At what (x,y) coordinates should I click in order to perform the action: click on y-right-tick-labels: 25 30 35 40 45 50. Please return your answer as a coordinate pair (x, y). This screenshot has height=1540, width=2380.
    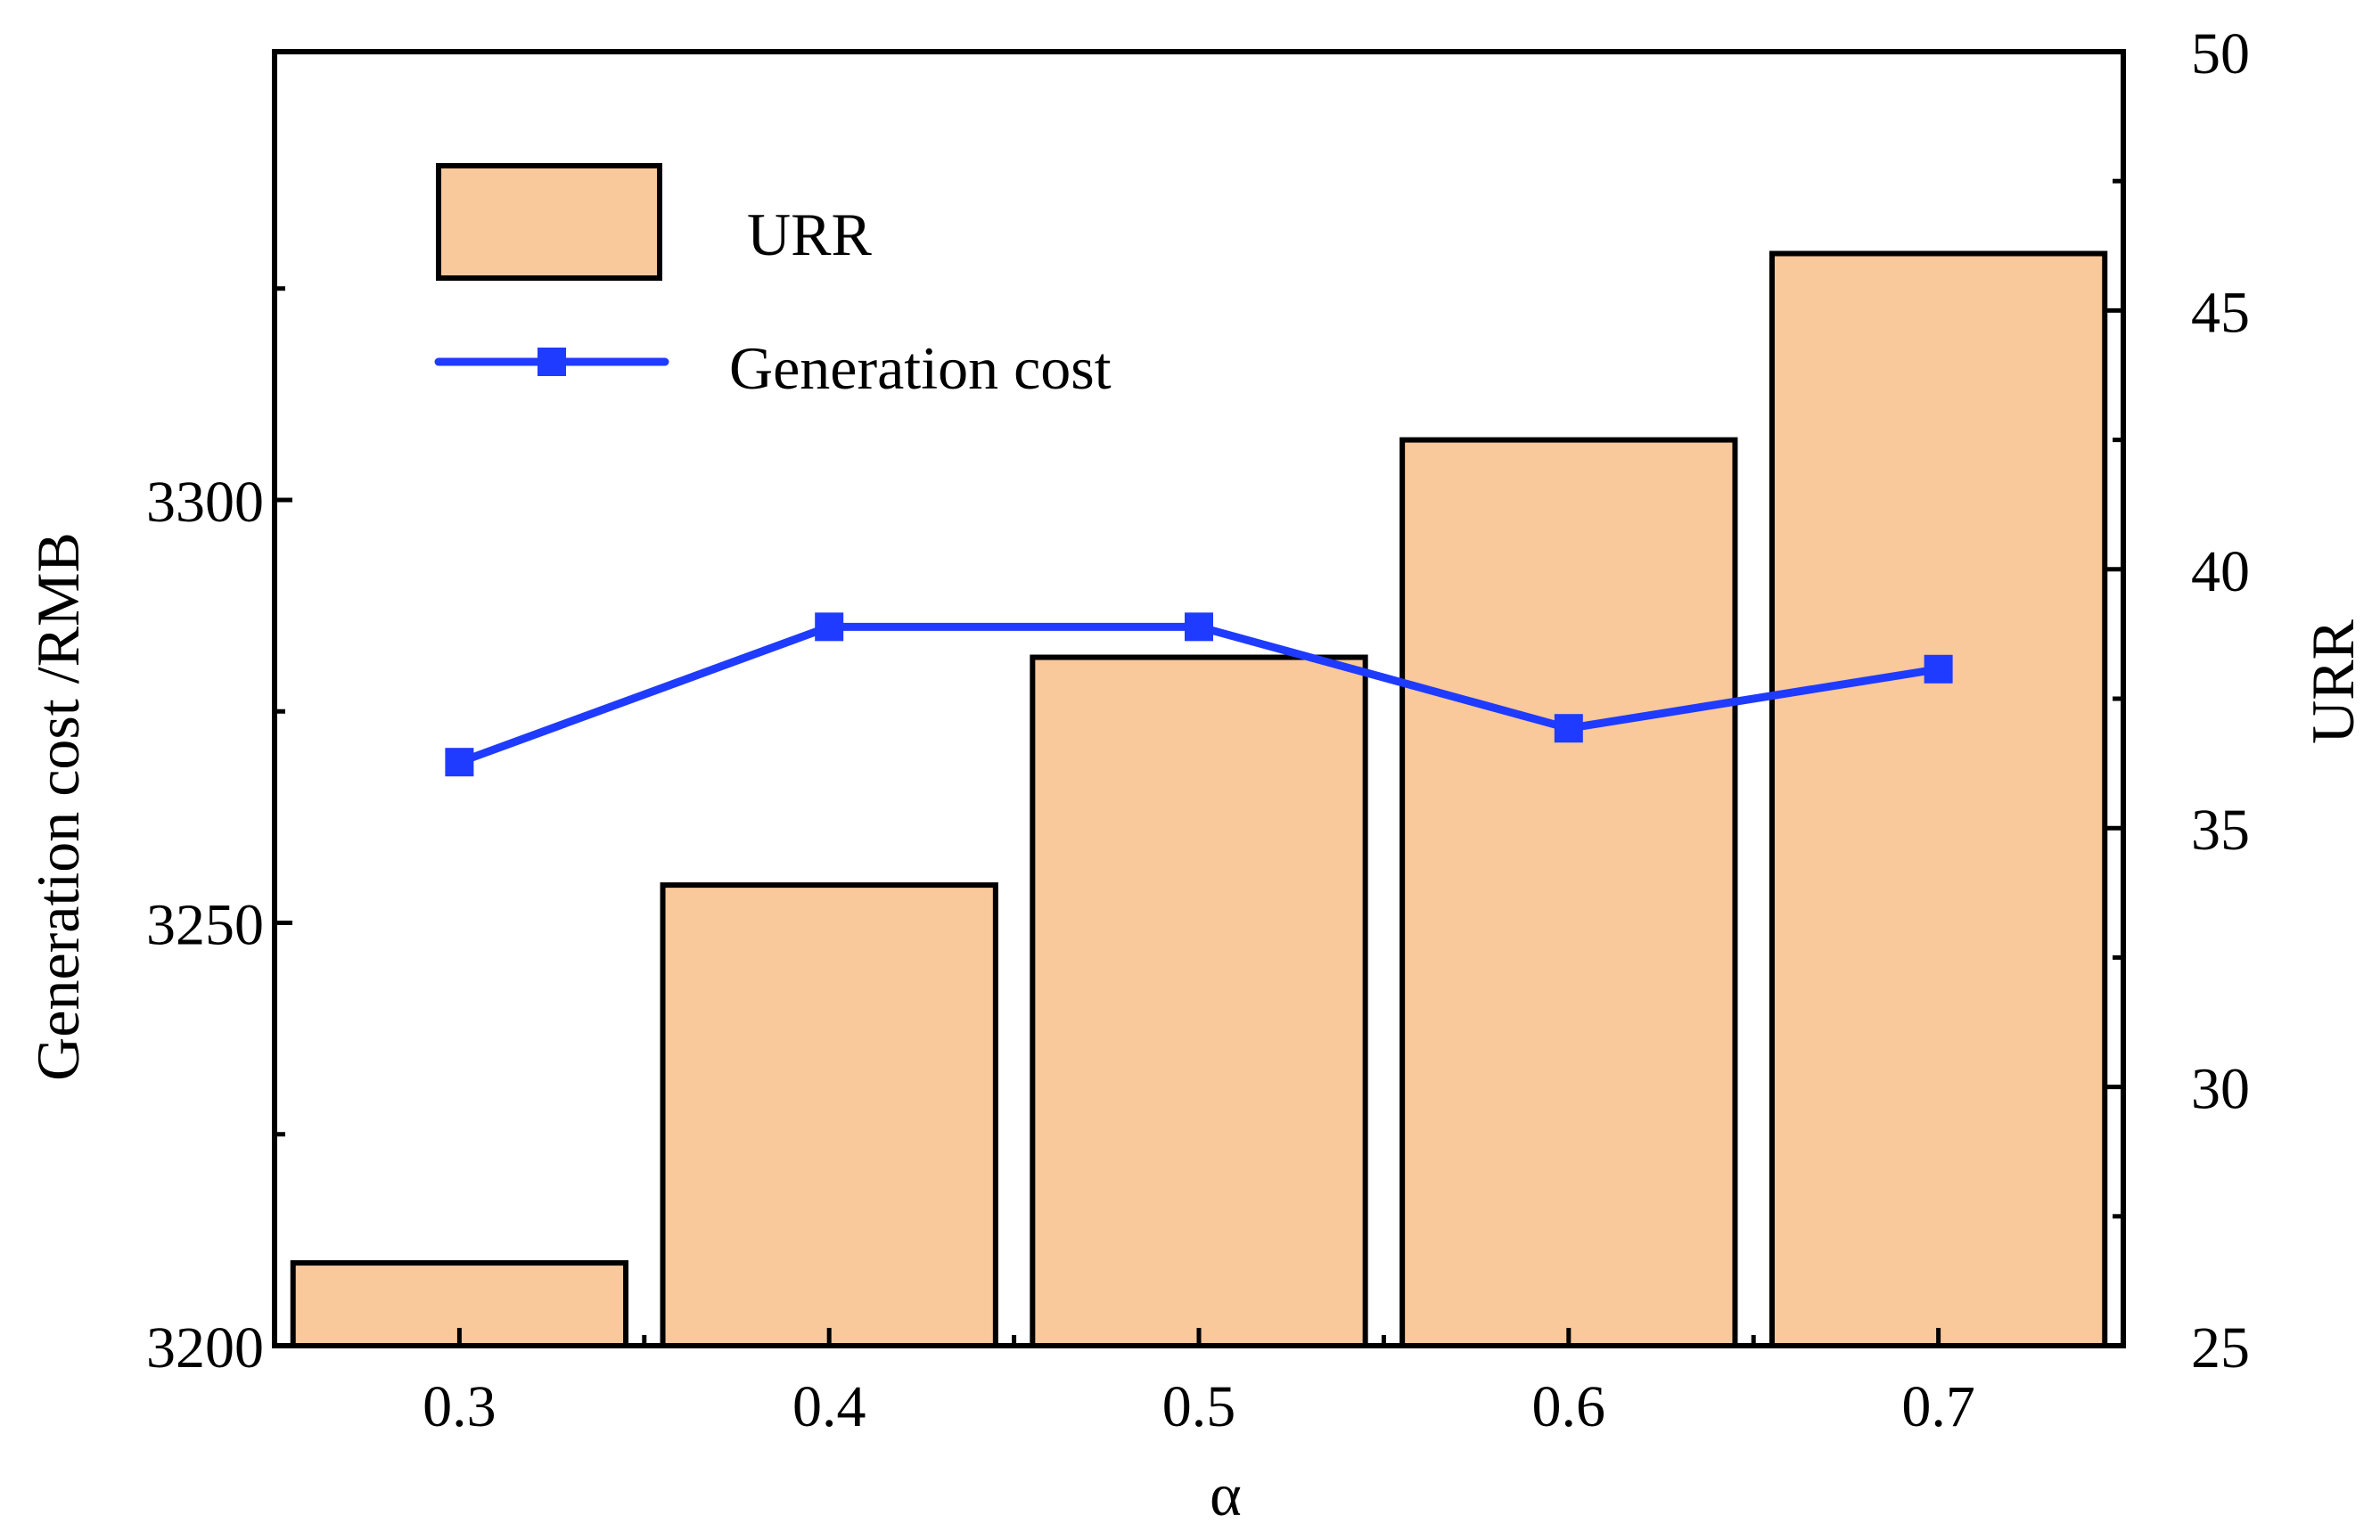
    Looking at the image, I should click on (2220, 700).